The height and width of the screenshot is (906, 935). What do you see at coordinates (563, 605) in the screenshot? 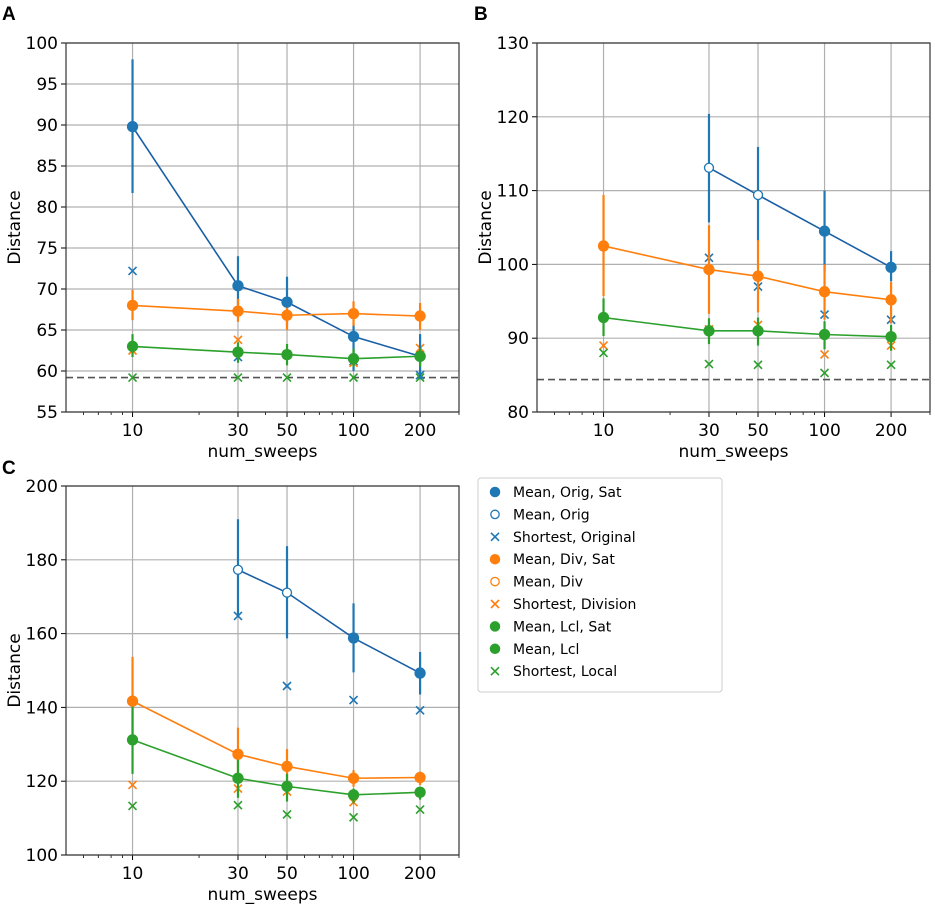
I see `legend-entry: Shortest, Division` at bounding box center [563, 605].